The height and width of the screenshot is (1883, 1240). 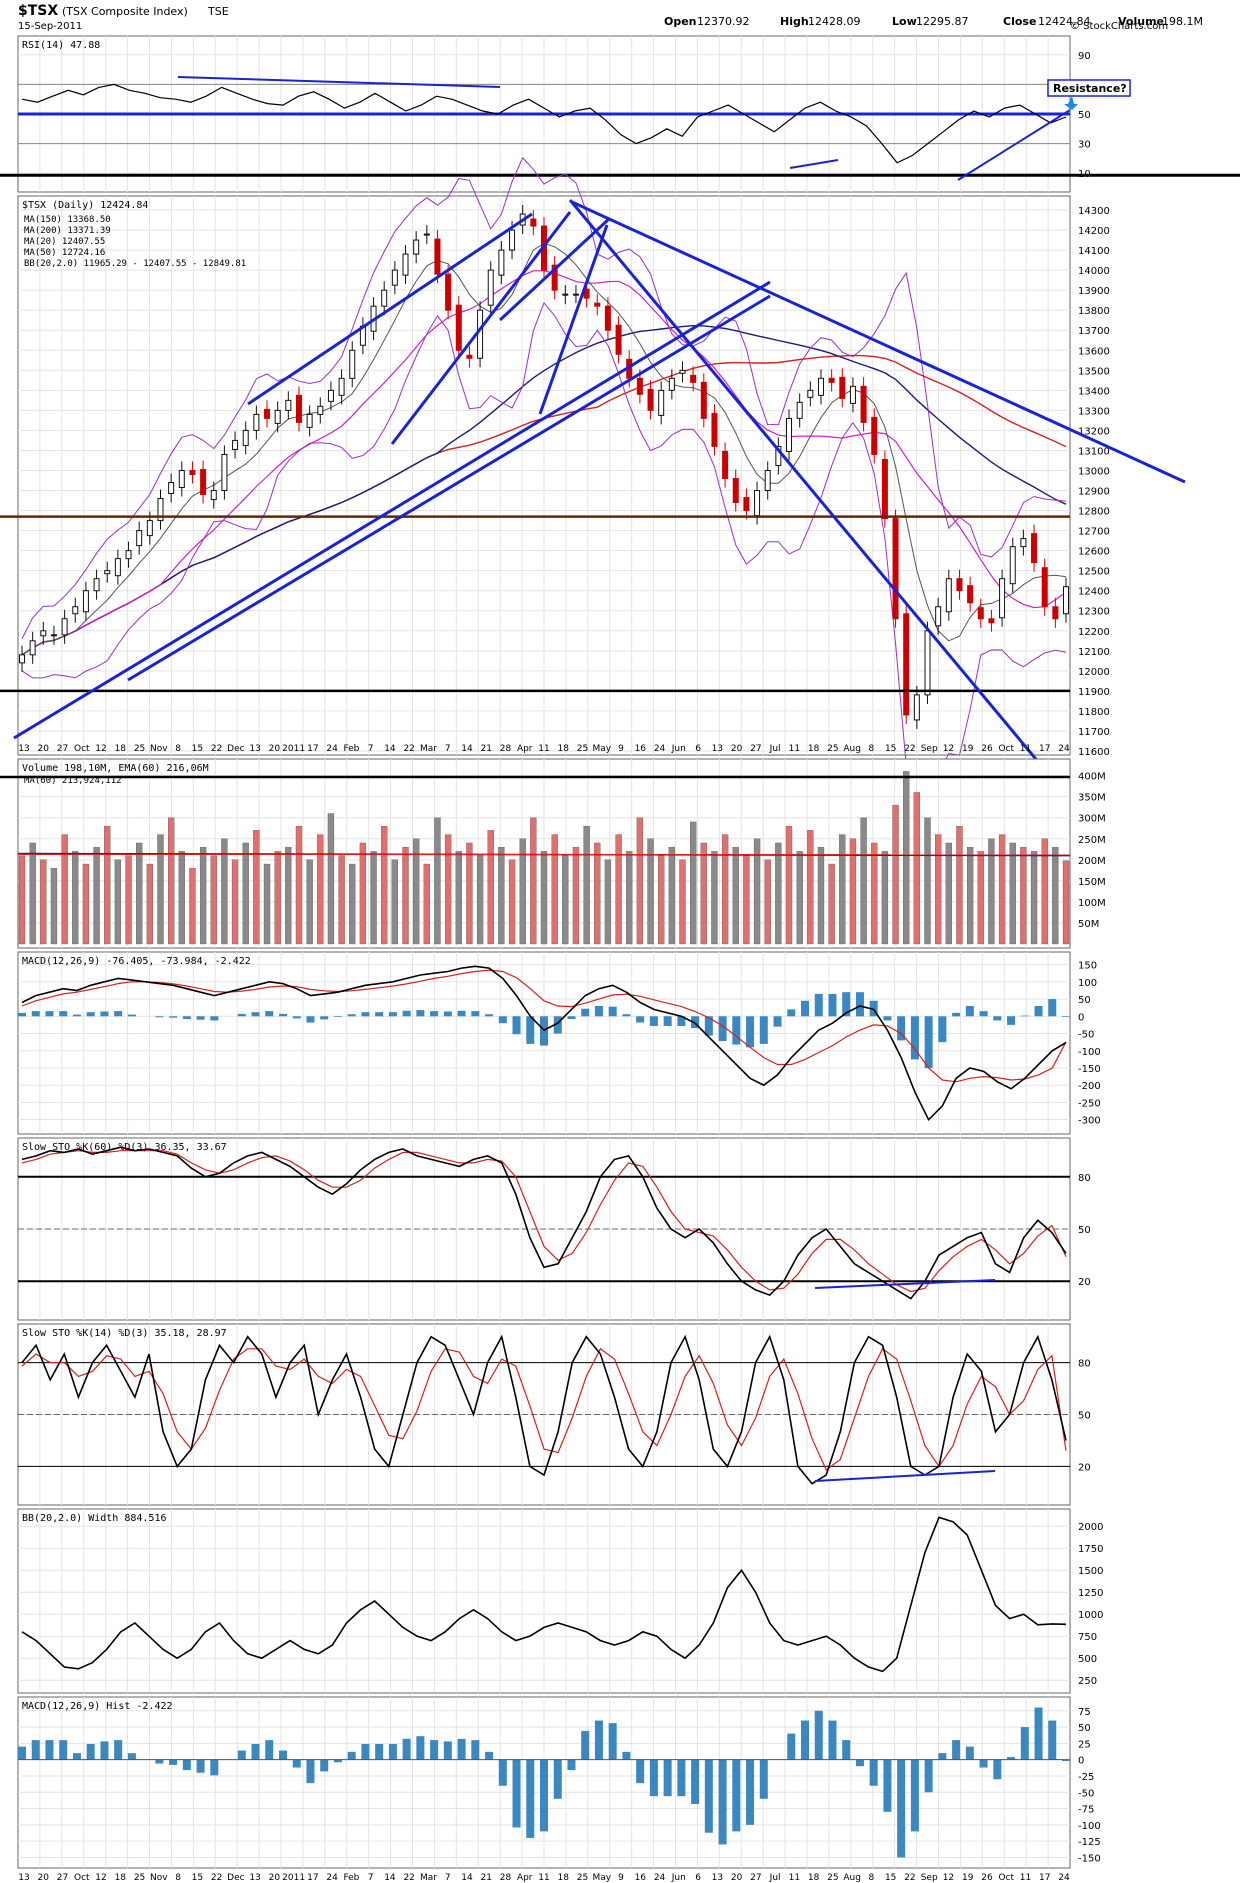 What do you see at coordinates (1094, 271) in the screenshot?
I see `price-tick-label: 14000` at bounding box center [1094, 271].